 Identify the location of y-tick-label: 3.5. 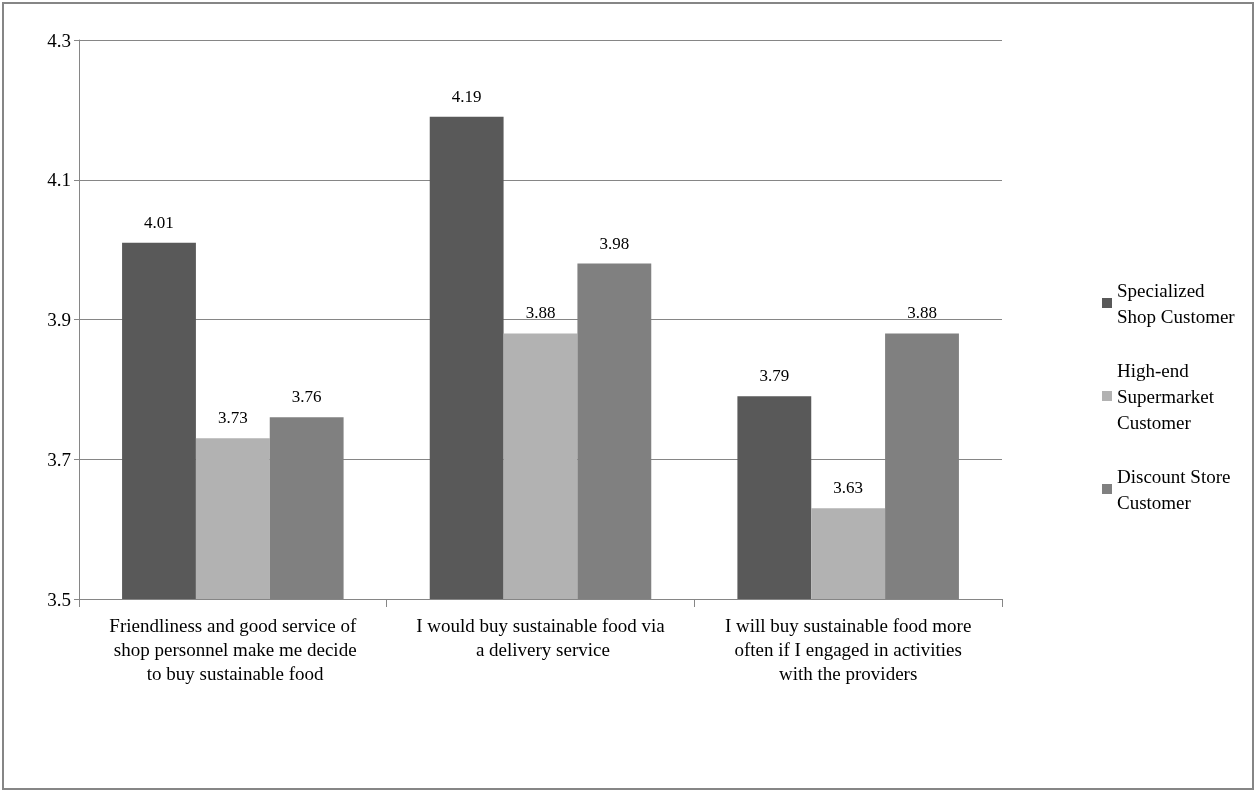
(59, 599).